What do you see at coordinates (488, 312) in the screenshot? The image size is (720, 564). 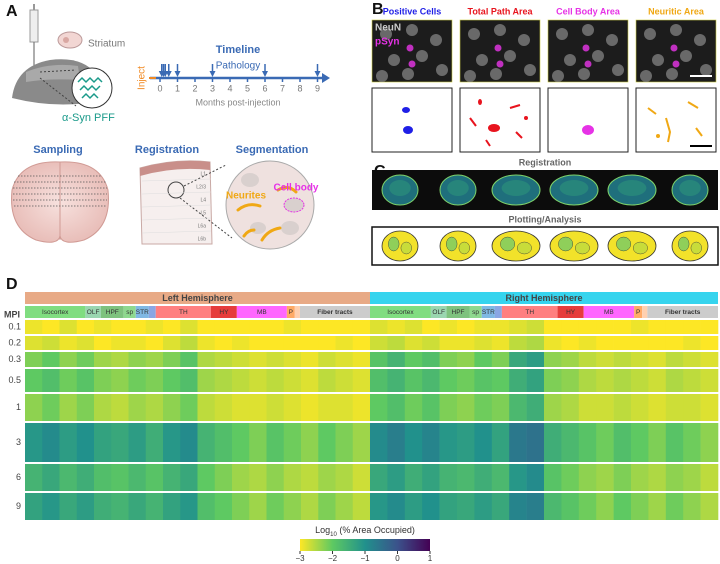 I see `region-label: STR` at bounding box center [488, 312].